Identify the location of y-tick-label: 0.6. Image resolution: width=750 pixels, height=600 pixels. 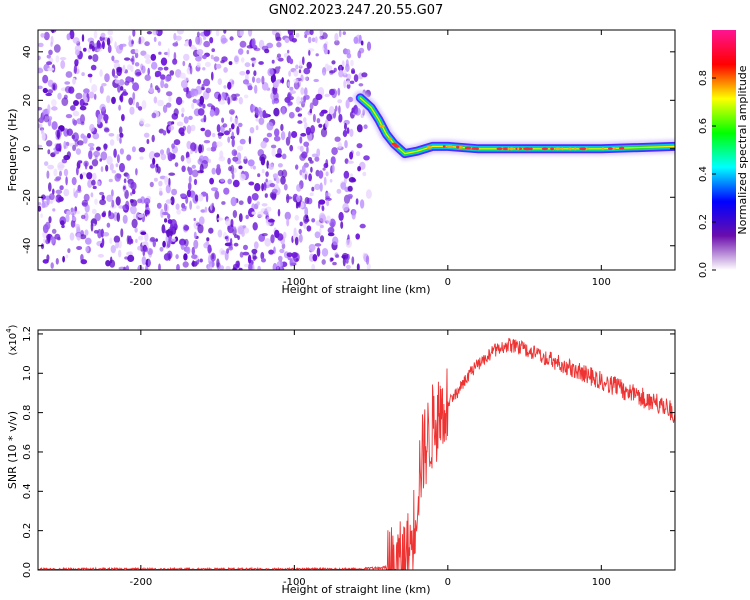
(27, 452).